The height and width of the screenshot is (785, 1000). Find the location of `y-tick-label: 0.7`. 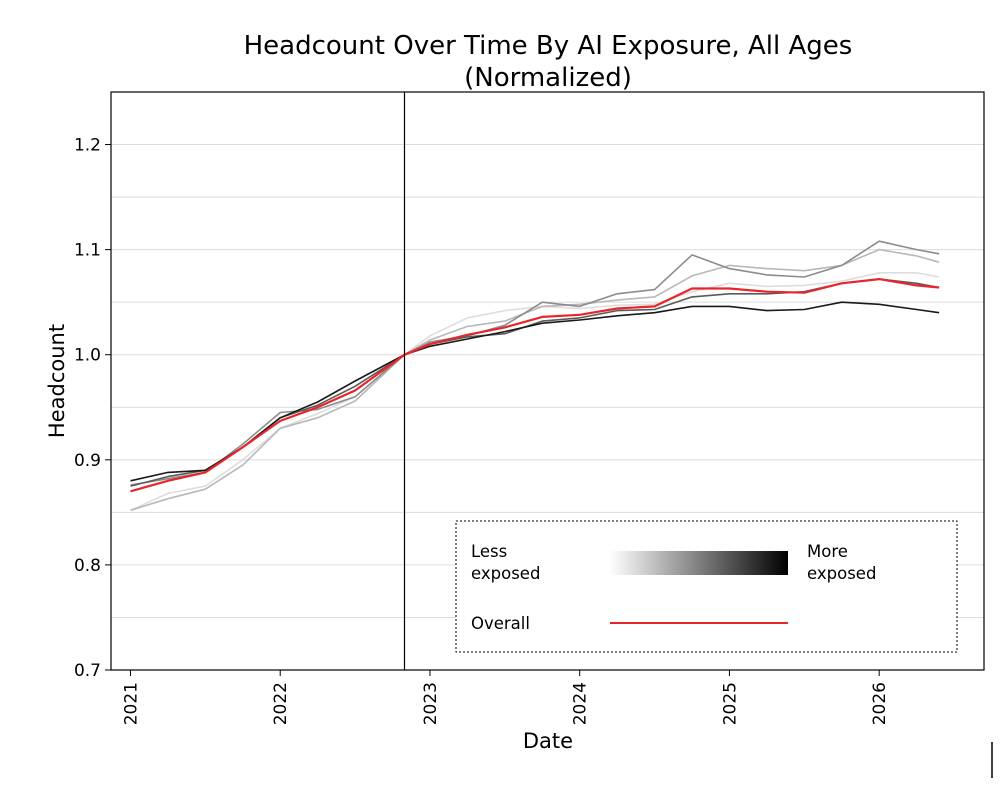

y-tick-label: 0.7 is located at coordinates (87, 671).